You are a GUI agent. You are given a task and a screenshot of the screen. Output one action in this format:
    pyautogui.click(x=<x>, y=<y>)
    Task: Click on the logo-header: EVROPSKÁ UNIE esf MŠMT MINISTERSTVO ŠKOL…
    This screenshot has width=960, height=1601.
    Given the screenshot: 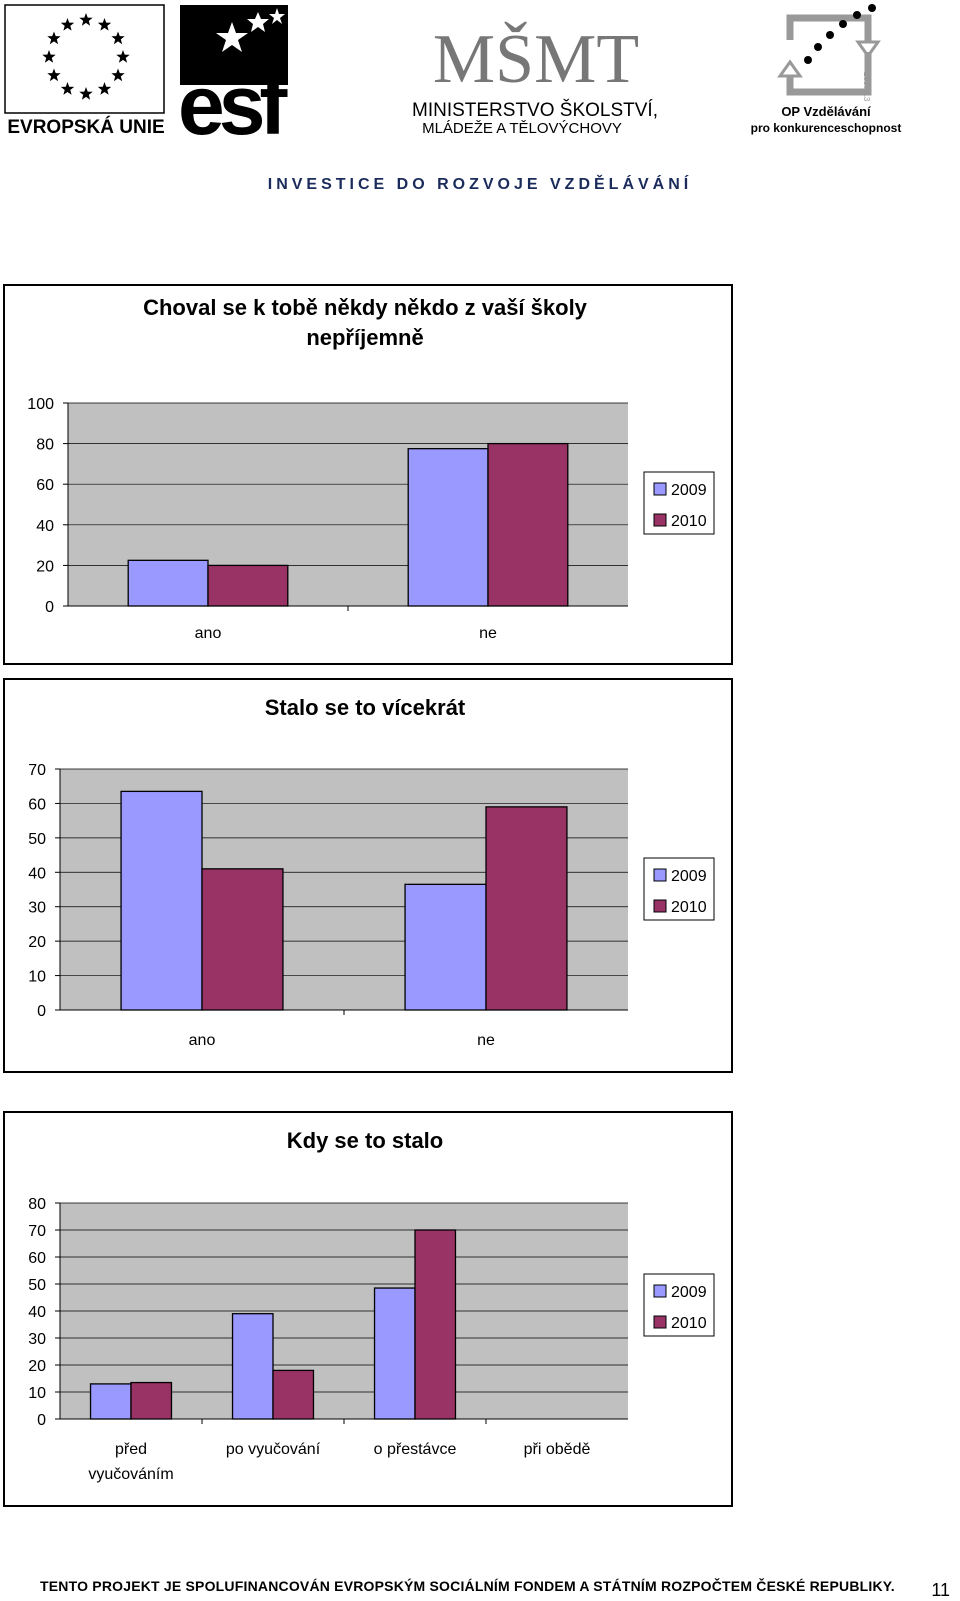 What is the action you would take?
    pyautogui.click(x=480, y=76)
    